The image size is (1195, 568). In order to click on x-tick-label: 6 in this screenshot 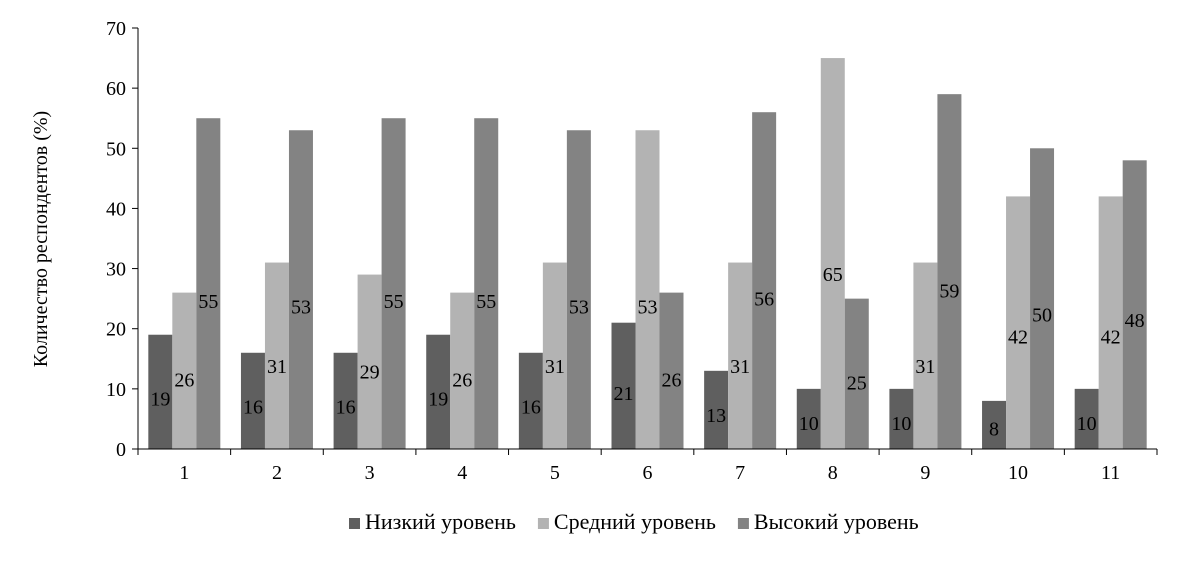, I will do `click(648, 473)`.